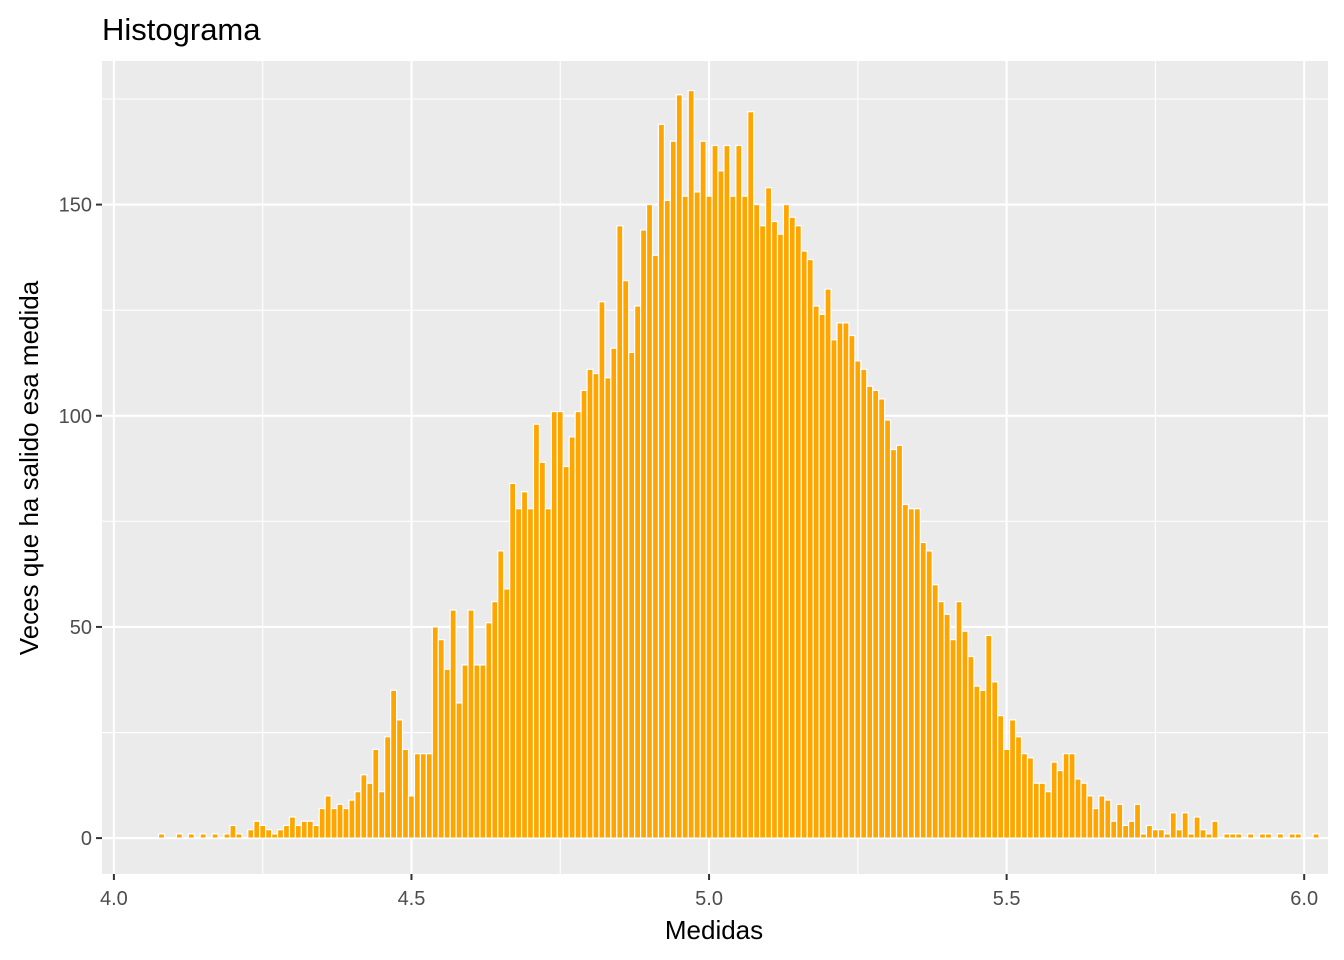  What do you see at coordinates (1007, 899) in the screenshot?
I see `x-tick-label: 5.5` at bounding box center [1007, 899].